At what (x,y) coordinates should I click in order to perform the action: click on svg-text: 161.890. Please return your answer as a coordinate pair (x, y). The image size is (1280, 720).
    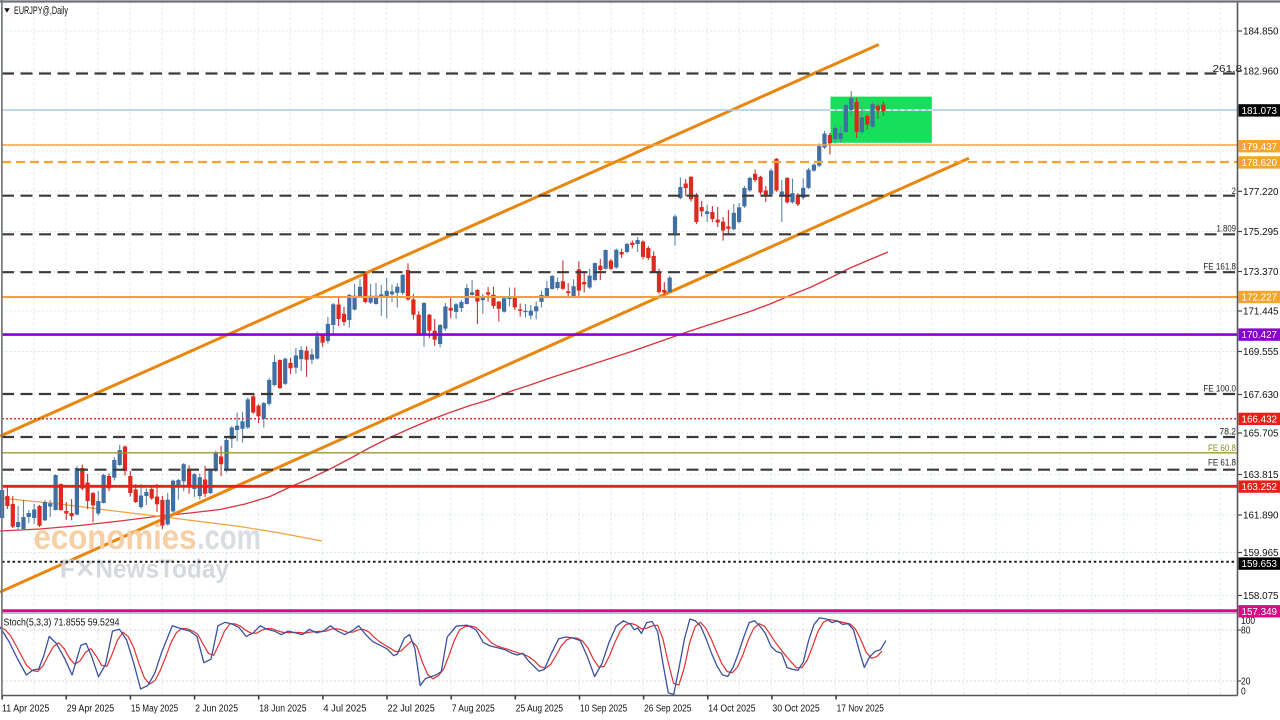
    Looking at the image, I should click on (1261, 516).